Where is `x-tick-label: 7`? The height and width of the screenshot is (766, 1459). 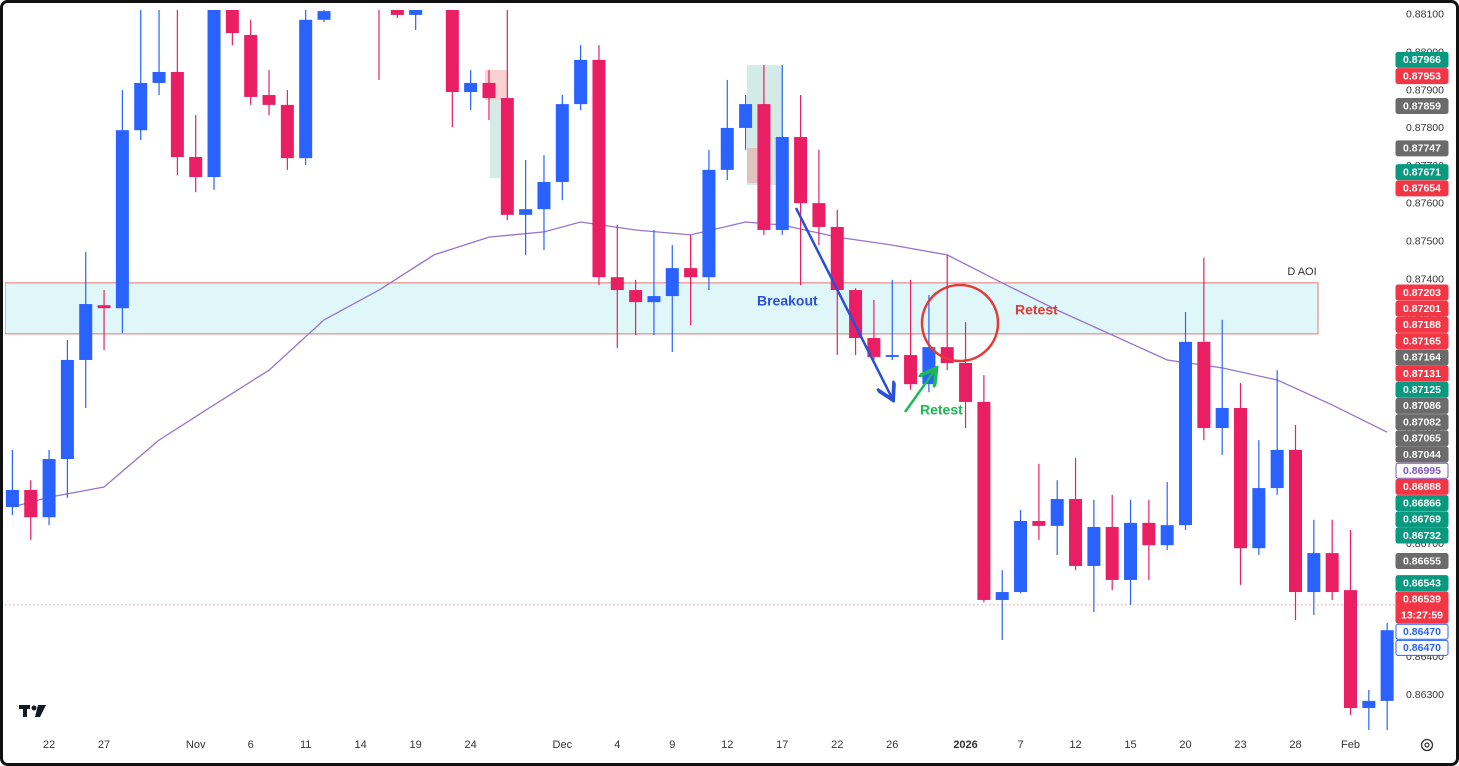
x-tick-label: 7 is located at coordinates (1020, 745).